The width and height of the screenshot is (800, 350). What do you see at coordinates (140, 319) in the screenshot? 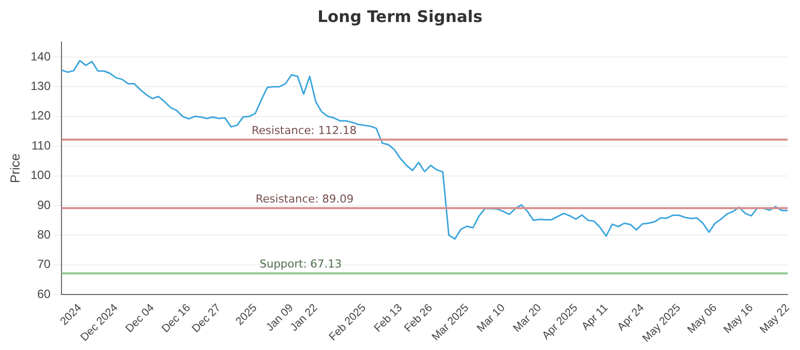
I see `x-tick-label: Dec 04` at bounding box center [140, 319].